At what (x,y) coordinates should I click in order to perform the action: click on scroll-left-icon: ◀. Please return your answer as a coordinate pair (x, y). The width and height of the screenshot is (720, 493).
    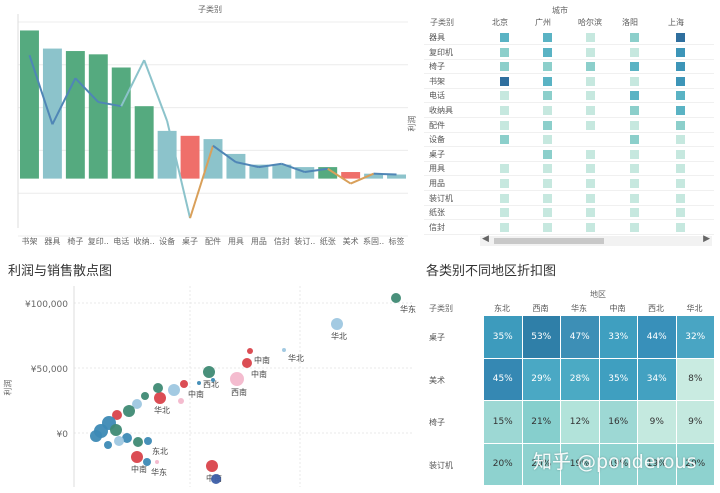
    Looking at the image, I should click on (485, 239).